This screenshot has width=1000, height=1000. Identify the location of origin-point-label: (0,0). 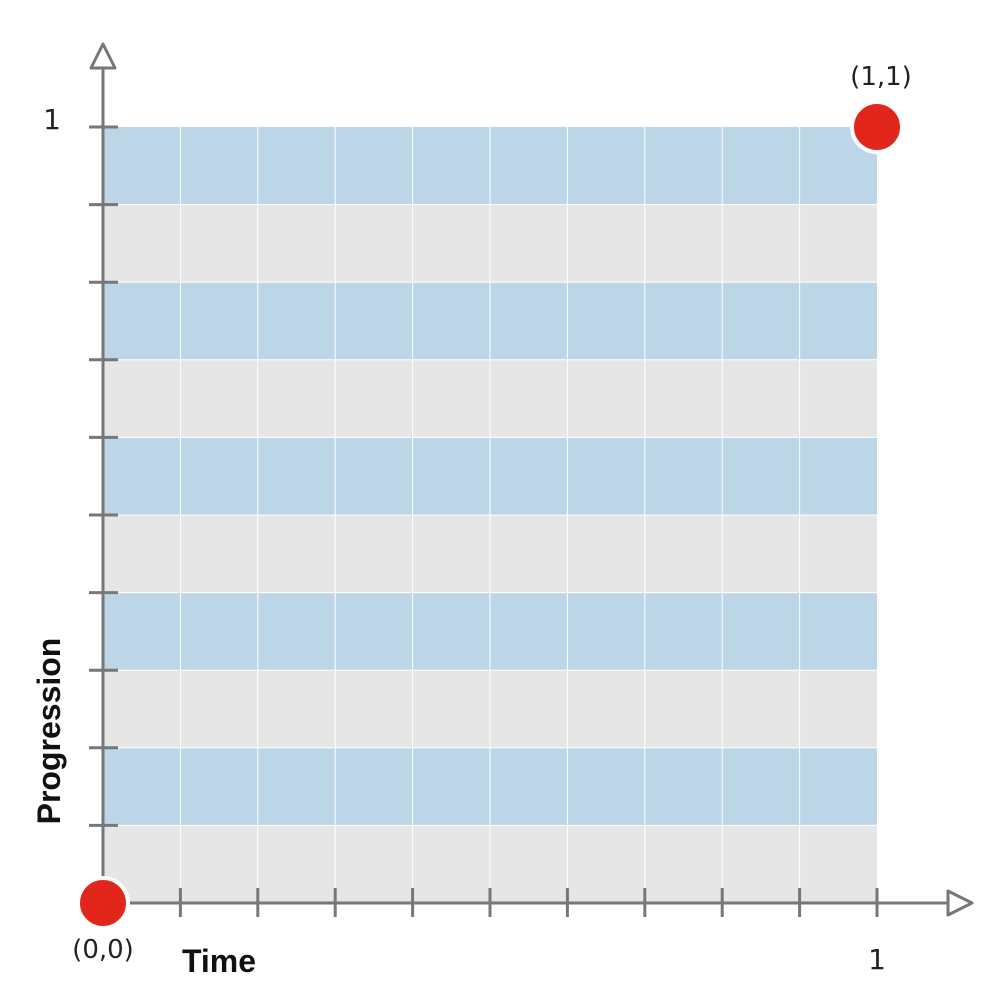
(103, 950).